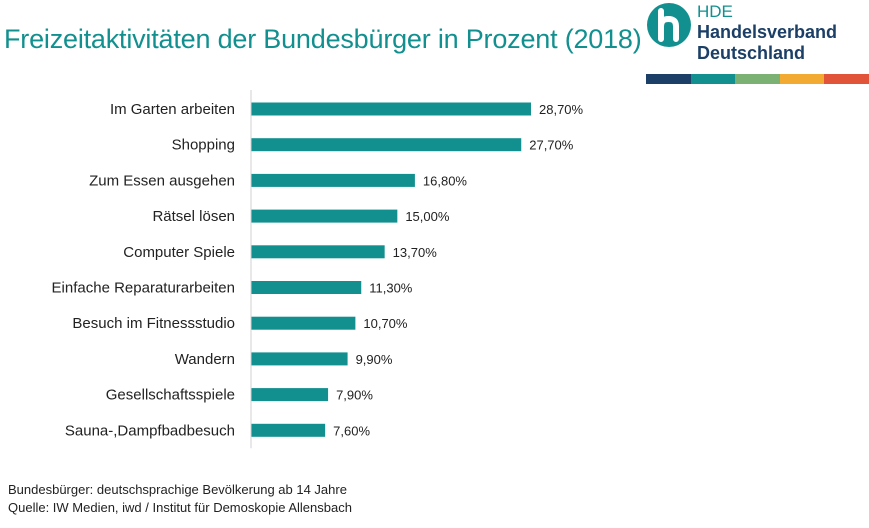 This screenshot has width=869, height=528. I want to click on data-label: 28,70%, so click(561, 109).